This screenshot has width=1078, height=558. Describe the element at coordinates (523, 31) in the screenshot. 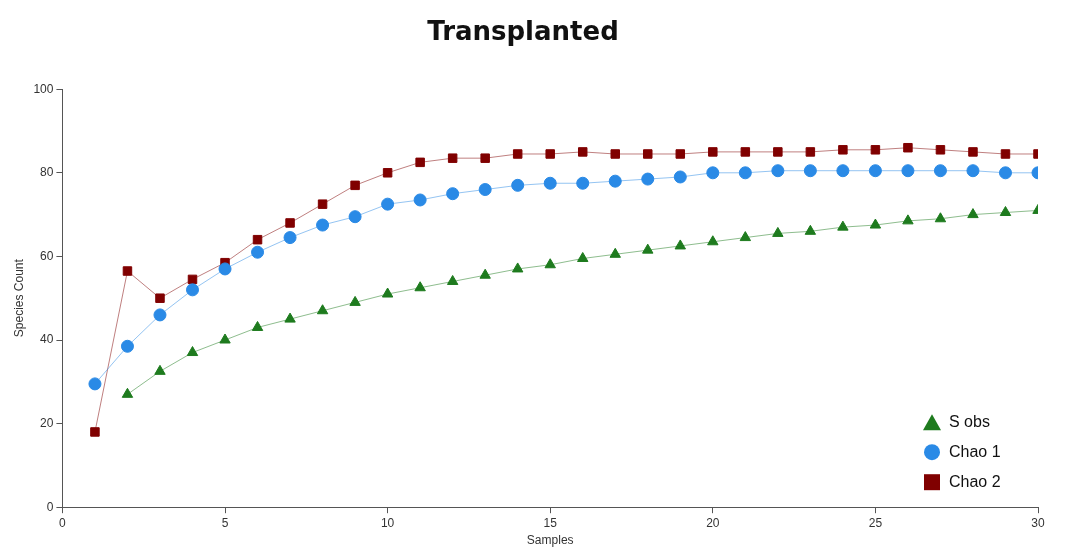

I see `chart-title: Transplanted` at that location.